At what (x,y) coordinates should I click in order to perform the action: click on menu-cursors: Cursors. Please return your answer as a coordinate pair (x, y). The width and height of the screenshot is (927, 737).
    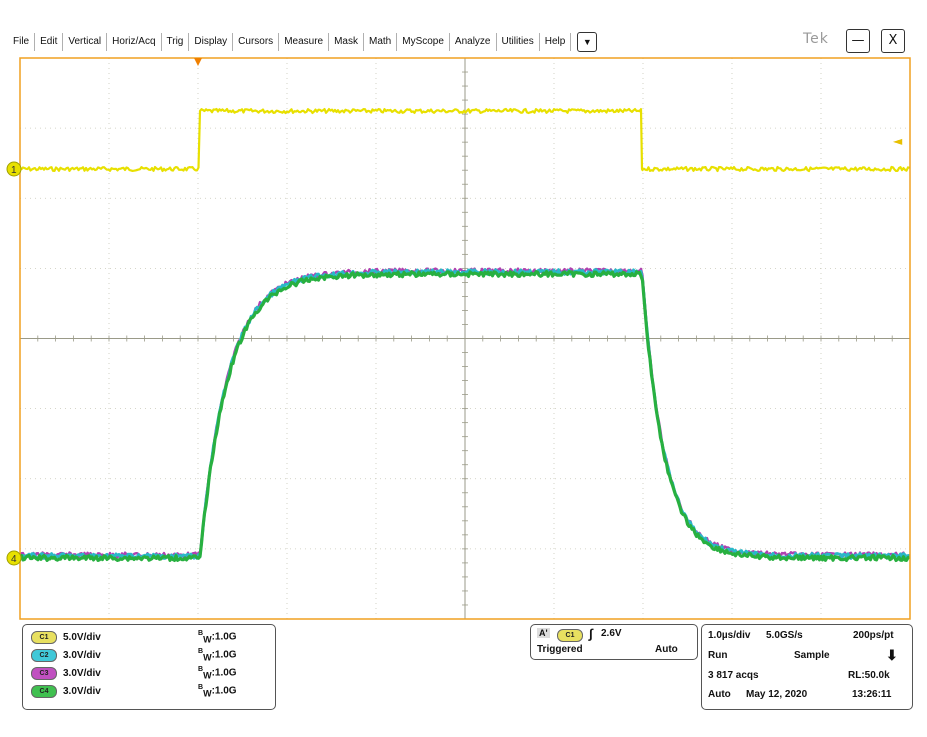
    Looking at the image, I should click on (256, 42).